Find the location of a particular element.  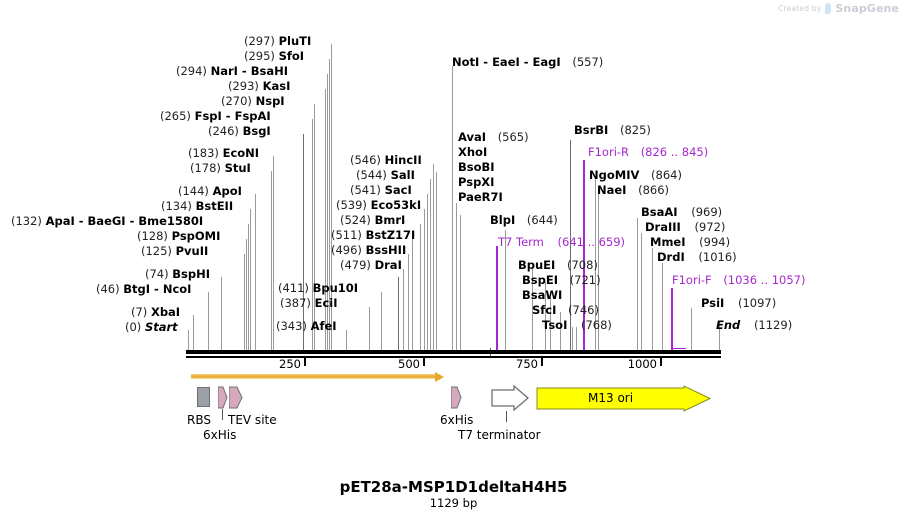

enzyme-label: (524) BmrI is located at coordinates (373, 220).